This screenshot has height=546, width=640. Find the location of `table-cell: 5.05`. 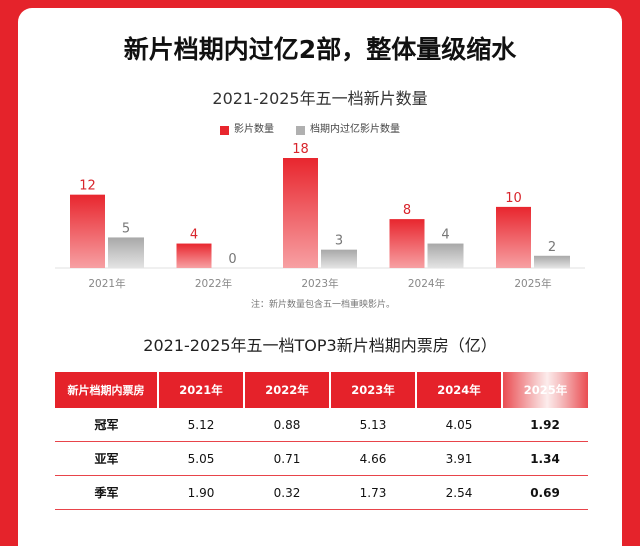

table-cell: 5.05 is located at coordinates (201, 458).